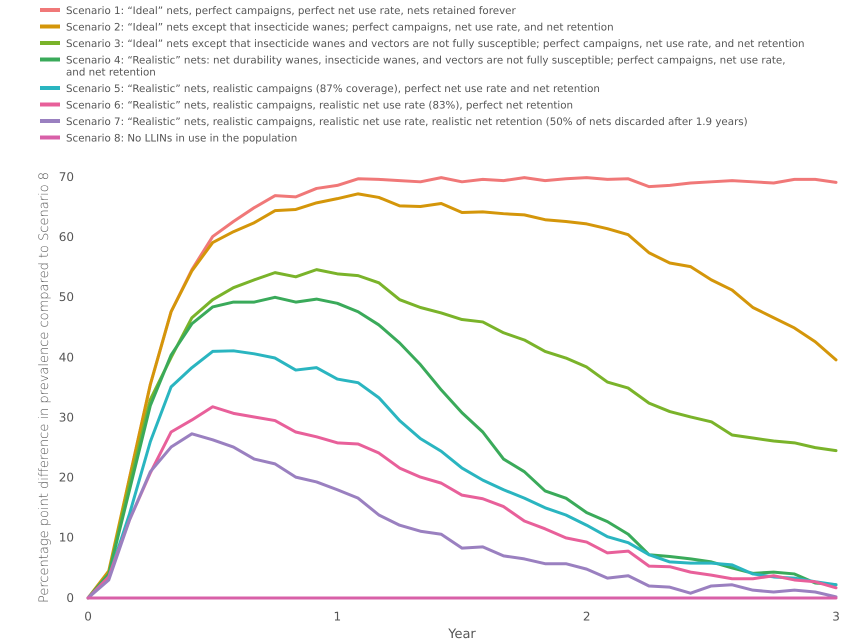 The image size is (850, 642). What do you see at coordinates (836, 617) in the screenshot?
I see `x-tick-label: 3` at bounding box center [836, 617].